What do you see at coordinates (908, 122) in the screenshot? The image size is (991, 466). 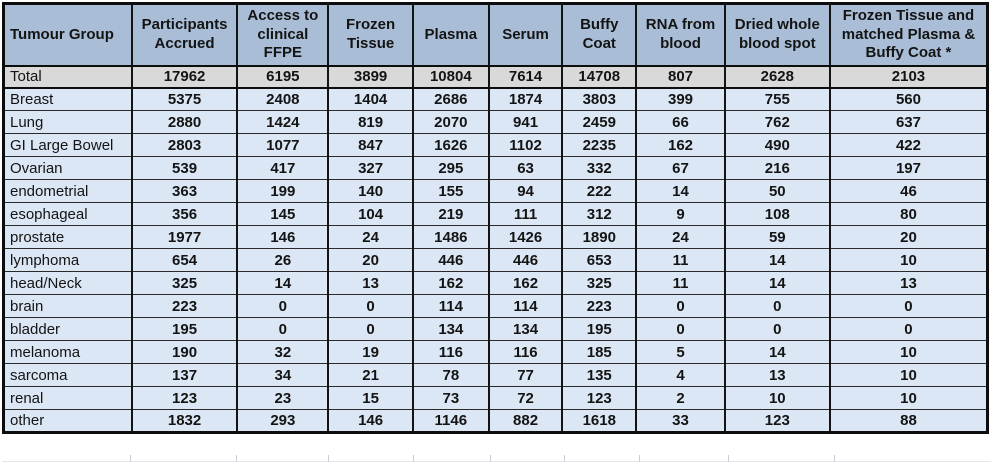 I see `cell-value: 637` at bounding box center [908, 122].